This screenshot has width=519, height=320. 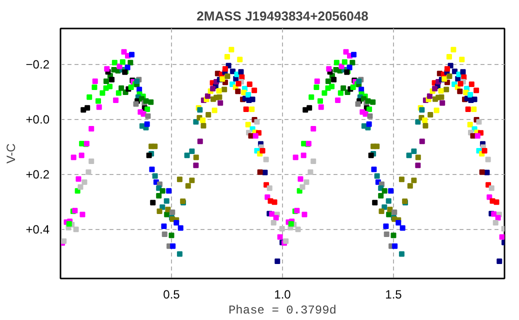 I want to click on y-tick-label: −0.2, so click(x=38, y=65).